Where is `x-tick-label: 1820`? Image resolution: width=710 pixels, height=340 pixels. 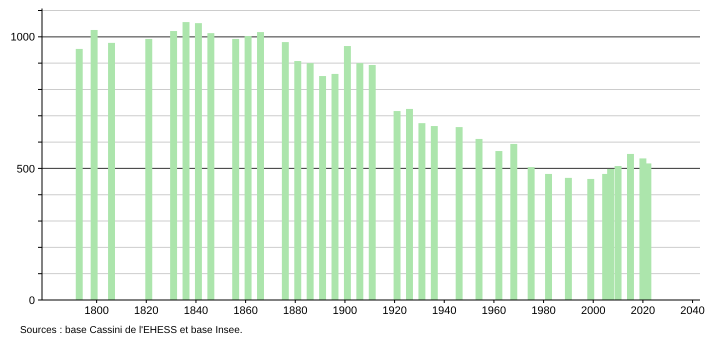 x-tick-label: 1820 is located at coordinates (146, 311).